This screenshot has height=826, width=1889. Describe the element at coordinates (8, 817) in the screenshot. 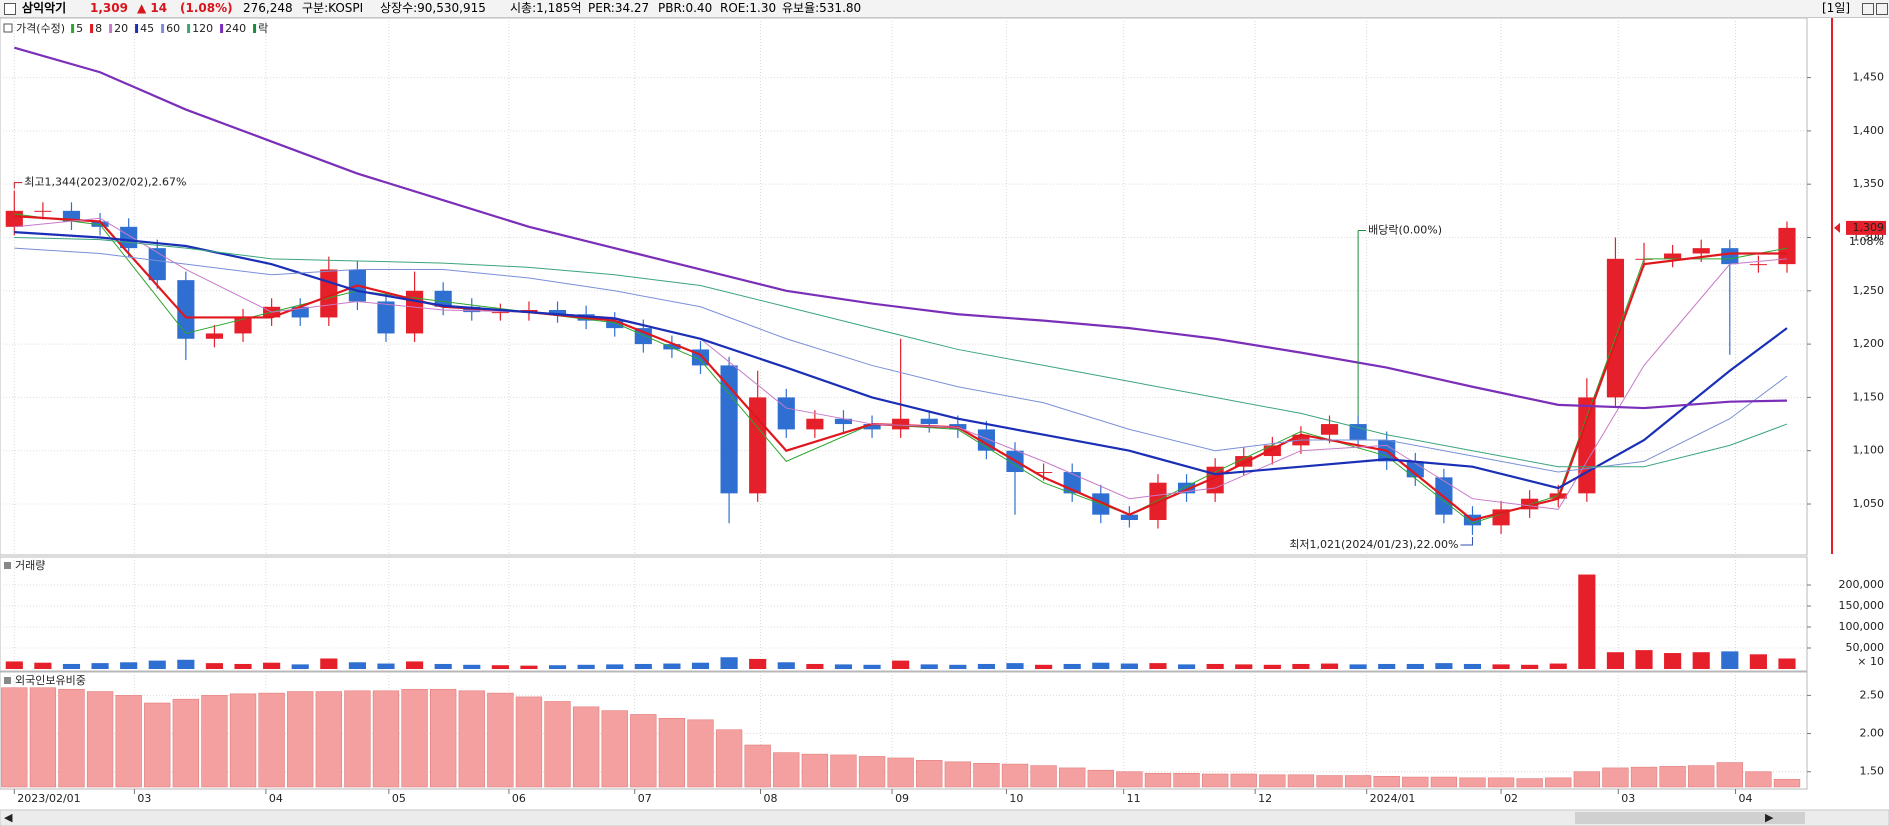

I see `scroll-left: ◀` at that location.